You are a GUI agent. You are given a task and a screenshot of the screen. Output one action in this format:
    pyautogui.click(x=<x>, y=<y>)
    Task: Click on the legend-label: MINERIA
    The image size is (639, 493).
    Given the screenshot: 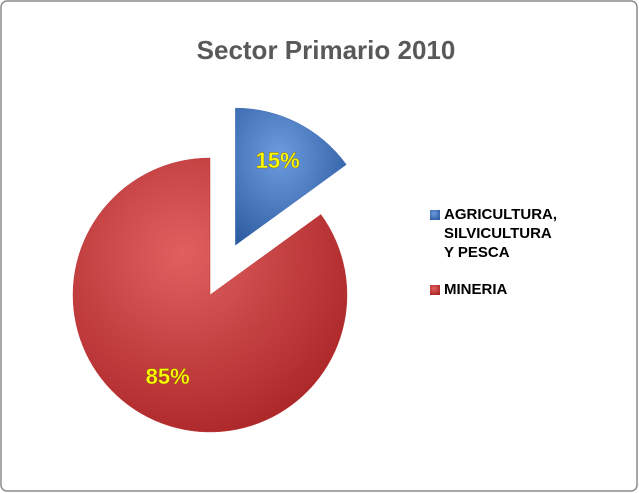 What is the action you would take?
    pyautogui.click(x=476, y=289)
    